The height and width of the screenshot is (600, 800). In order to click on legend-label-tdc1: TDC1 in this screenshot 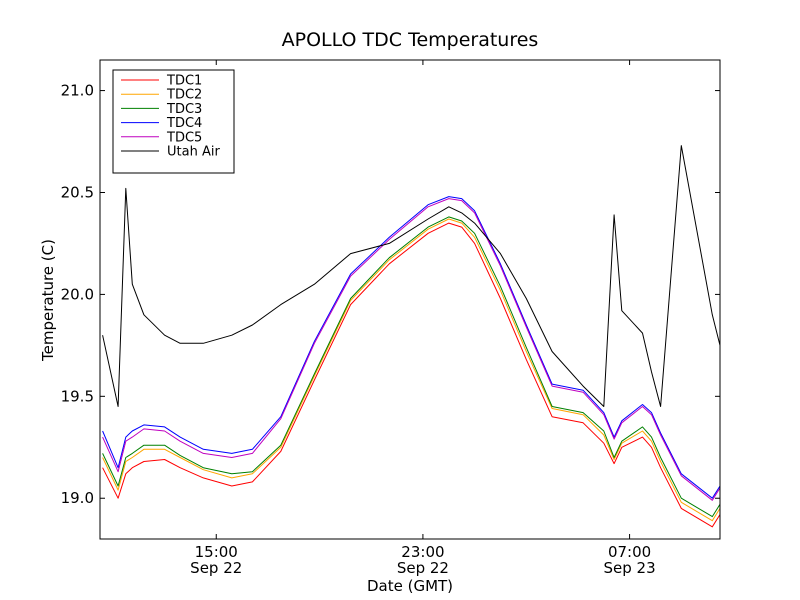, I will do `click(184, 81)`.